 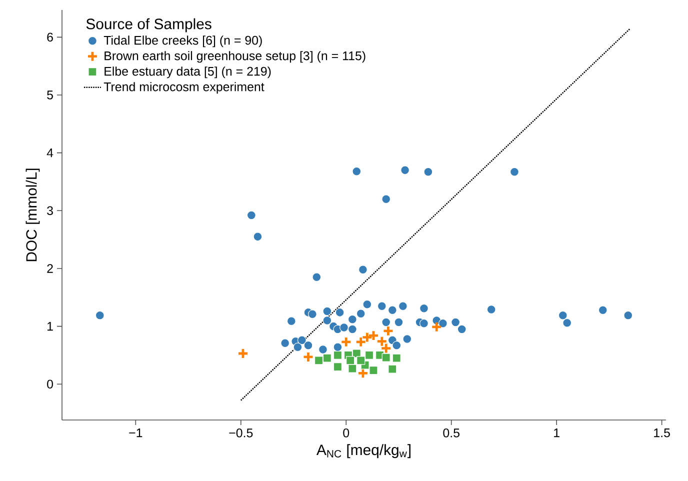 I want to click on x-tick-label: −1, so click(x=135, y=433).